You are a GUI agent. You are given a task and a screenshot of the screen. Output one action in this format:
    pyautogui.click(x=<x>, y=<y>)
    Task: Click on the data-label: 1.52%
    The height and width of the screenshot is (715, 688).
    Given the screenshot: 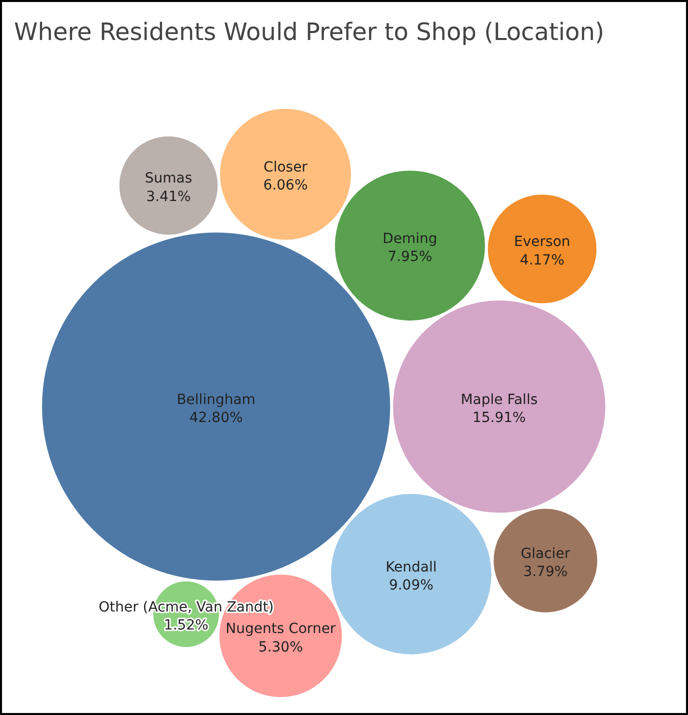 What is the action you would take?
    pyautogui.click(x=186, y=626)
    